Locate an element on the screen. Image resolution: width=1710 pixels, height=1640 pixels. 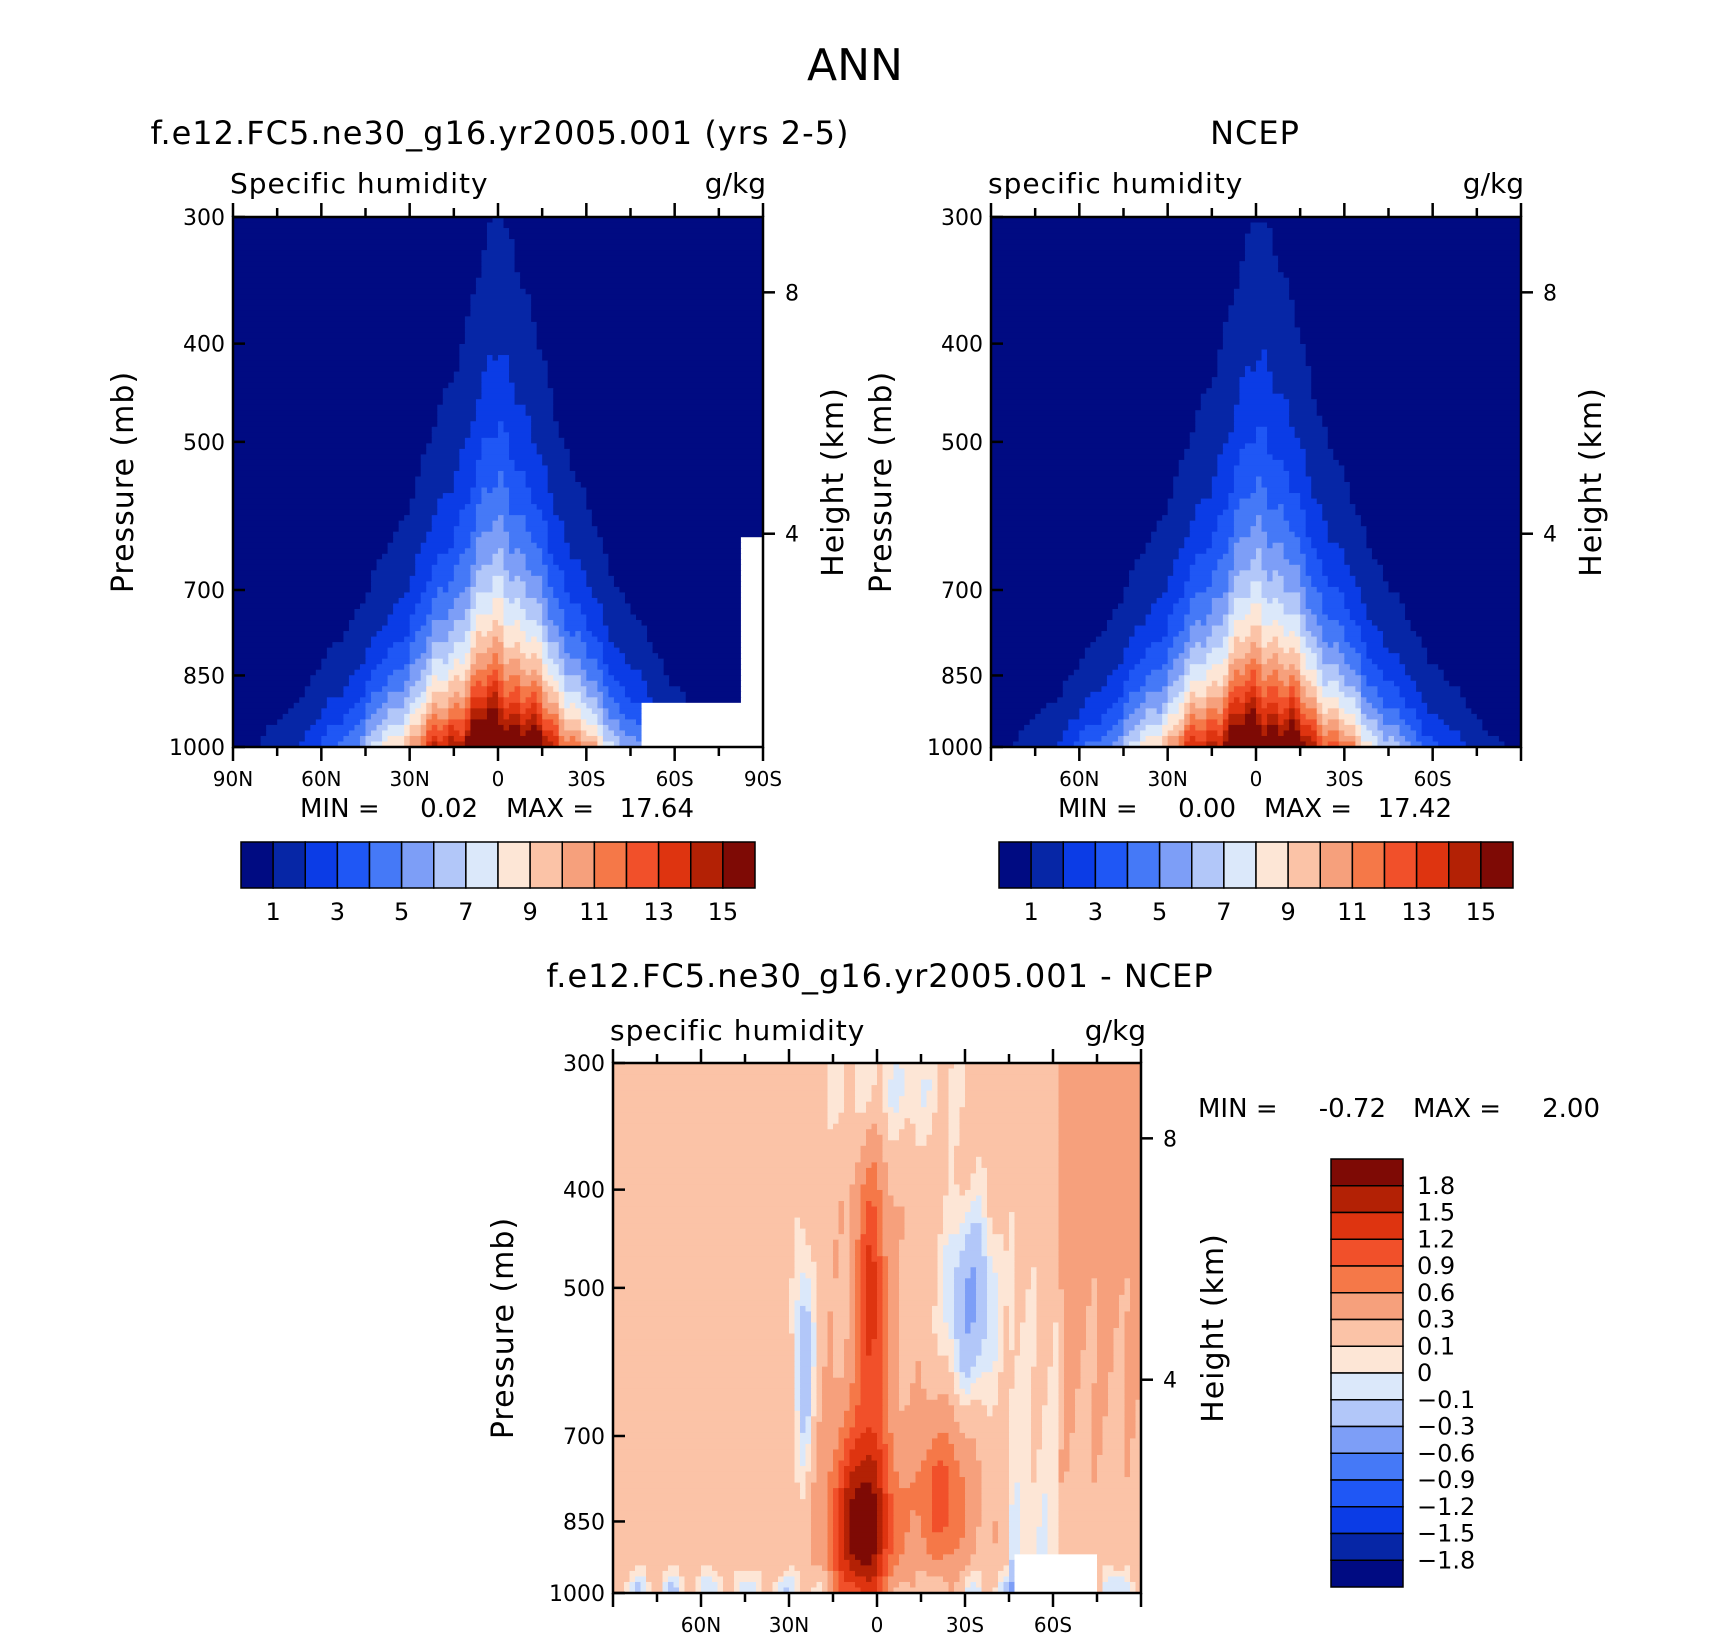
panel-ncep-colorbar: 1 3 5 7 9 11 13 15 is located at coordinates (1256, 883).